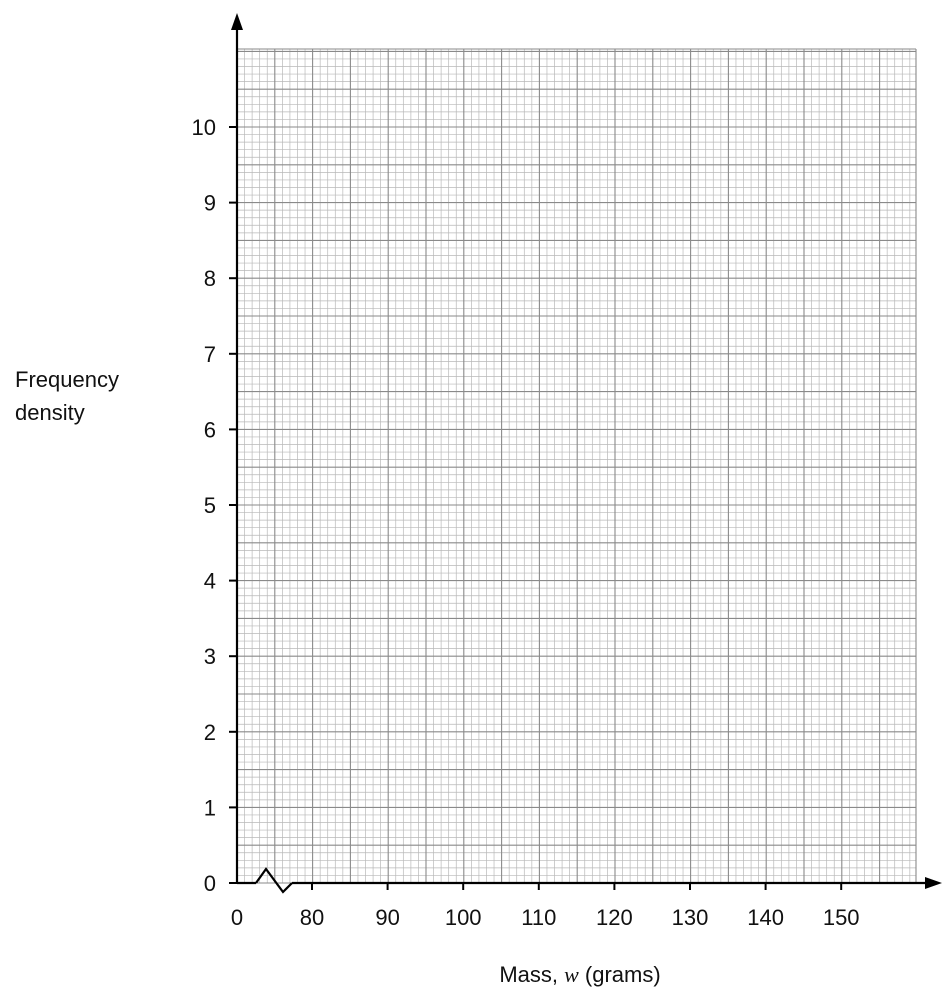 Image resolution: width=946 pixels, height=1000 pixels. What do you see at coordinates (463, 917) in the screenshot?
I see `x-tick-label: 100` at bounding box center [463, 917].